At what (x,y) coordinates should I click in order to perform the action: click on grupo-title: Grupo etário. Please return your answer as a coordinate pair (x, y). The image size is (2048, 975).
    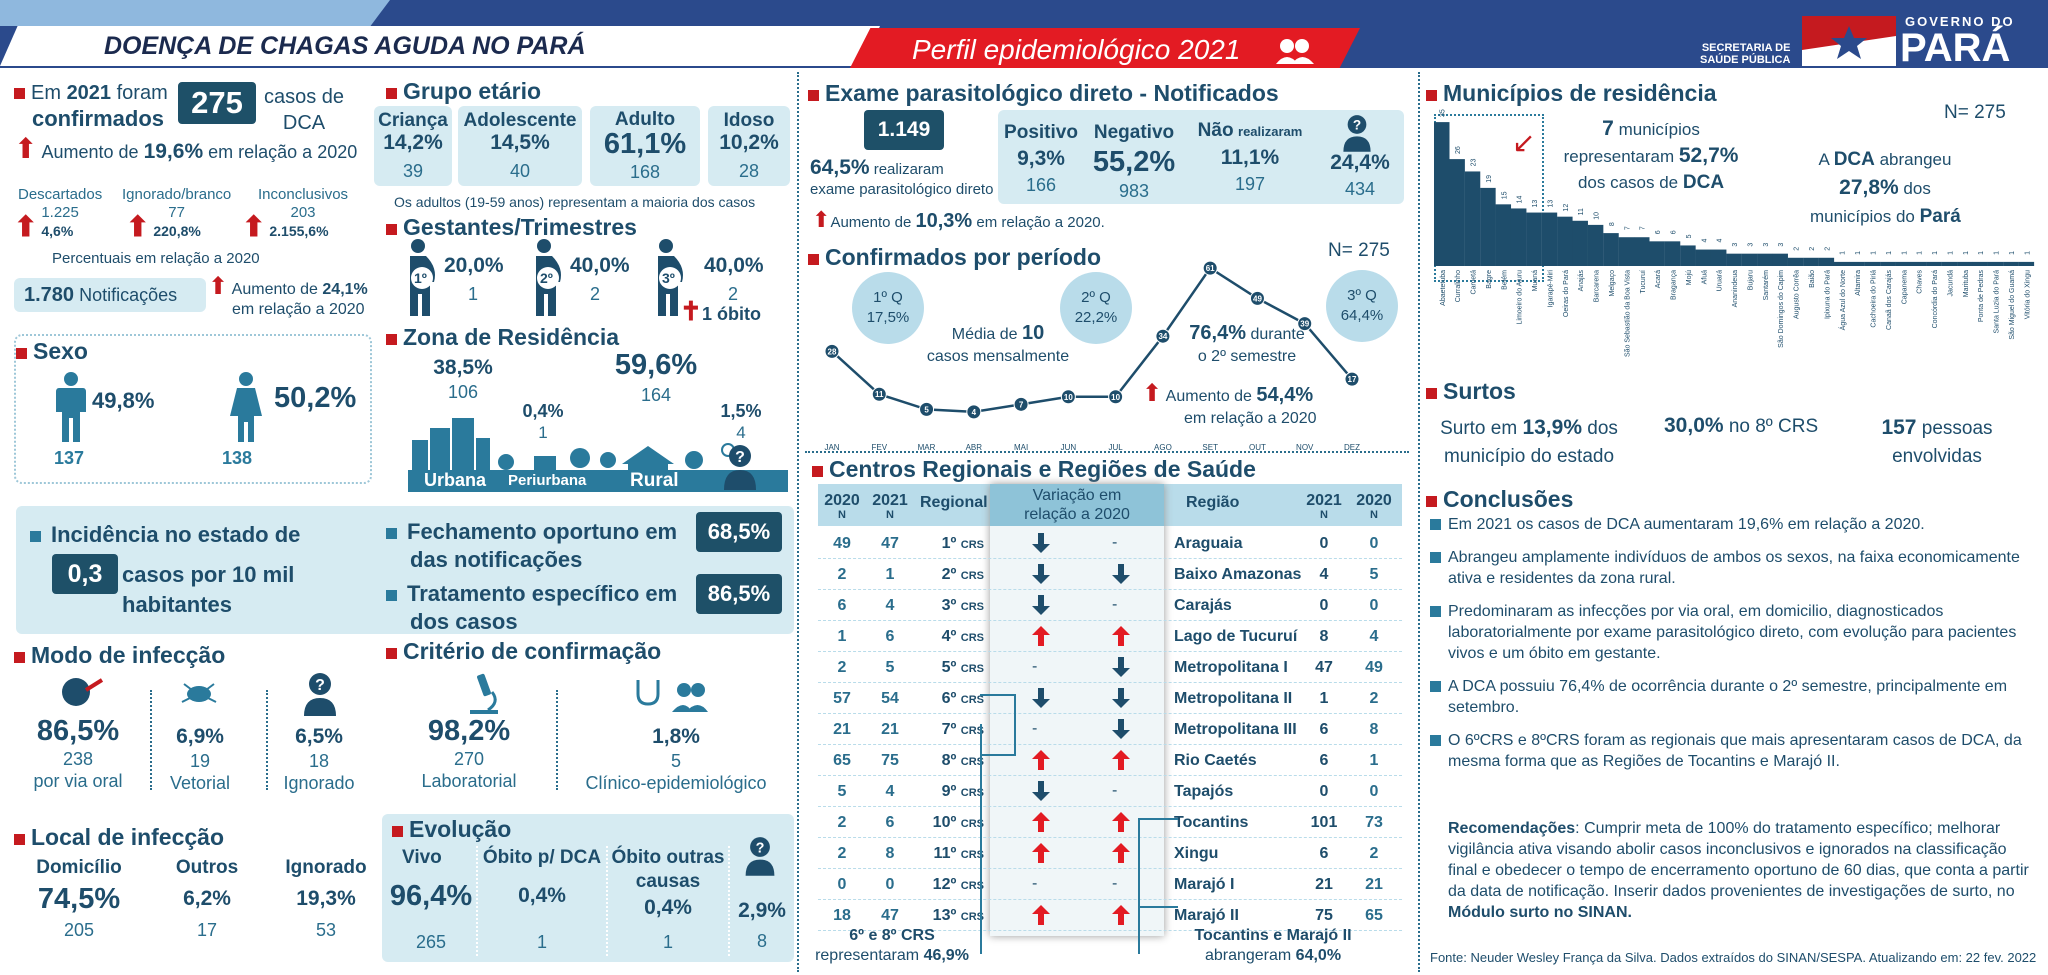
    Looking at the image, I should click on (463, 91).